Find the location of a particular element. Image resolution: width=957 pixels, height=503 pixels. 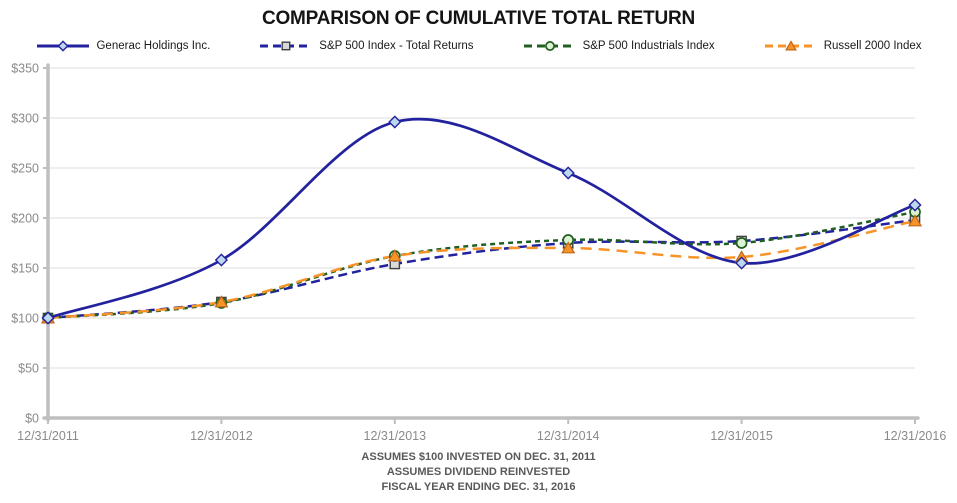

y-axis-label: $250 is located at coordinates (25, 169).